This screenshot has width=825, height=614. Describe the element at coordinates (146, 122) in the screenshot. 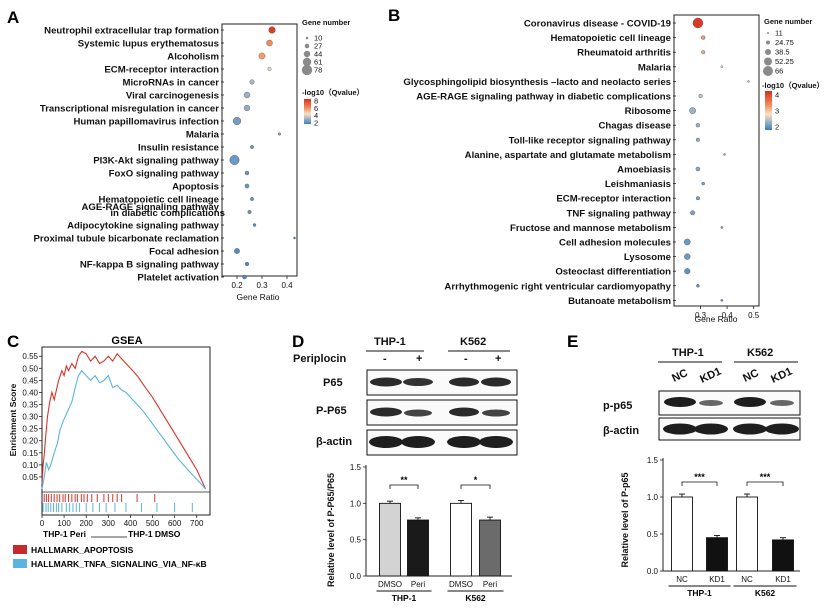

I see `panel-a-term-label: Human papillomavirus infection` at that location.